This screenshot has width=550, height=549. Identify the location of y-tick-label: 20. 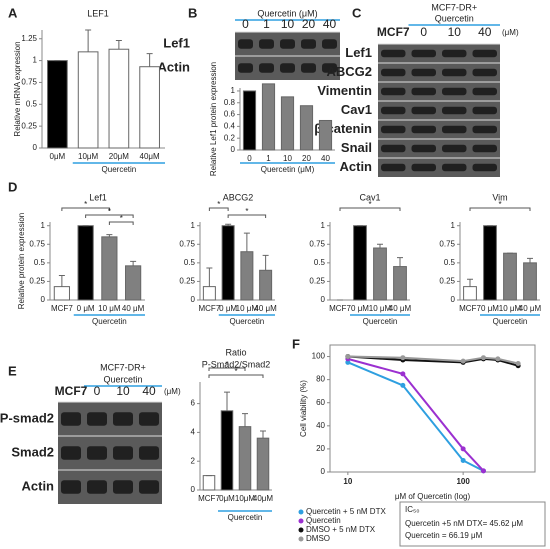
(320, 448).